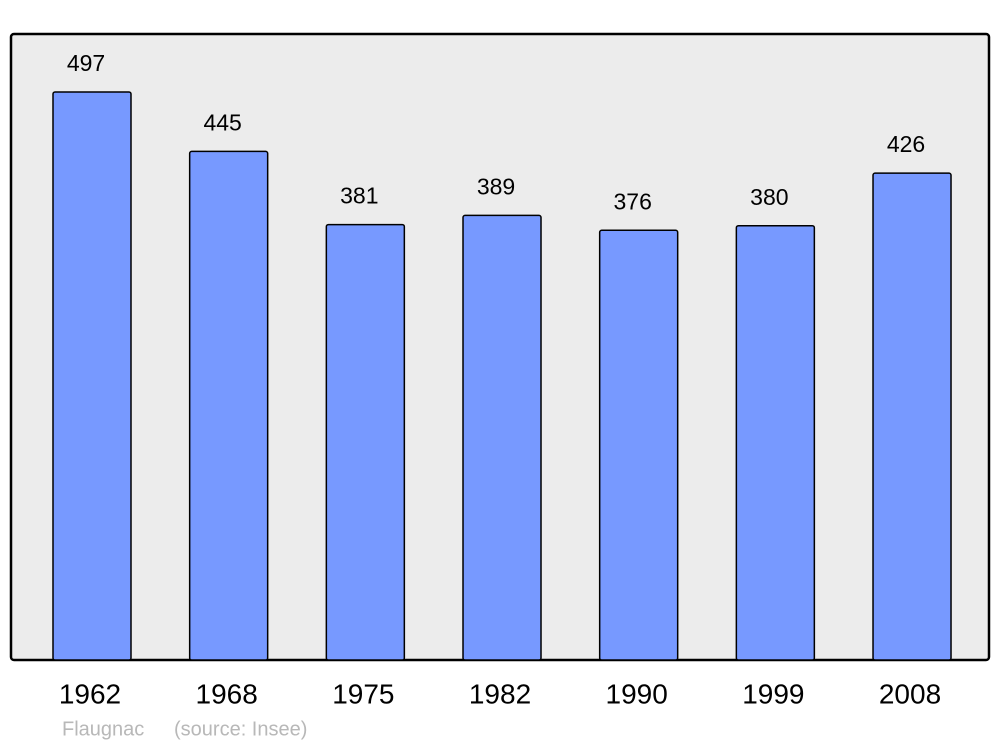 The height and width of the screenshot is (747, 1000). What do you see at coordinates (90, 693) in the screenshot?
I see `x-tick-label: 1962` at bounding box center [90, 693].